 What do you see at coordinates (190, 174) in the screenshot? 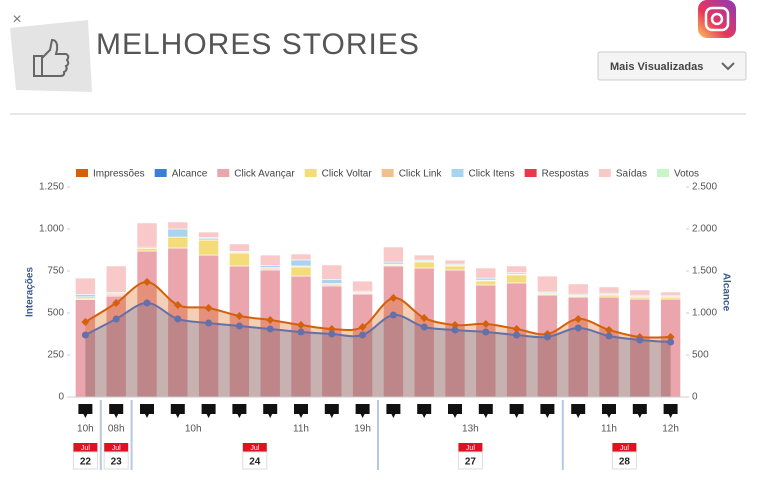
I see `legend-label: Alcance` at bounding box center [190, 174].